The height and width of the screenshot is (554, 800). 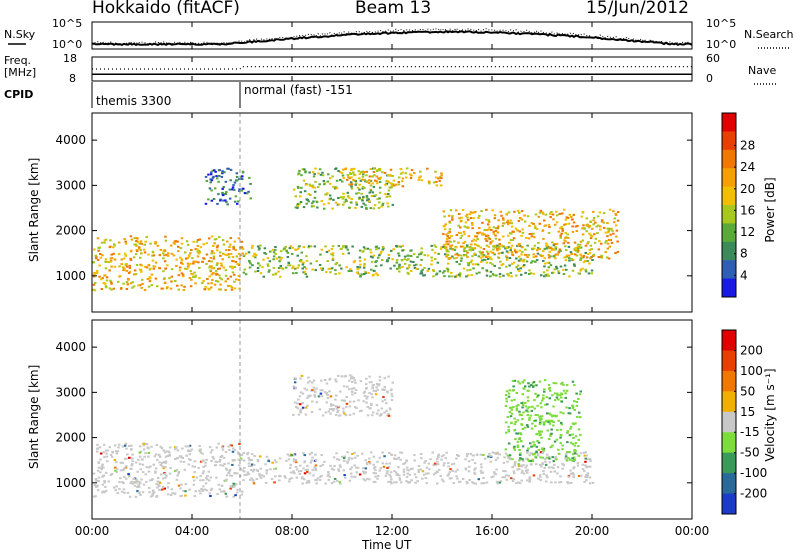 I want to click on colorbar-segment, so click(x=729, y=484).